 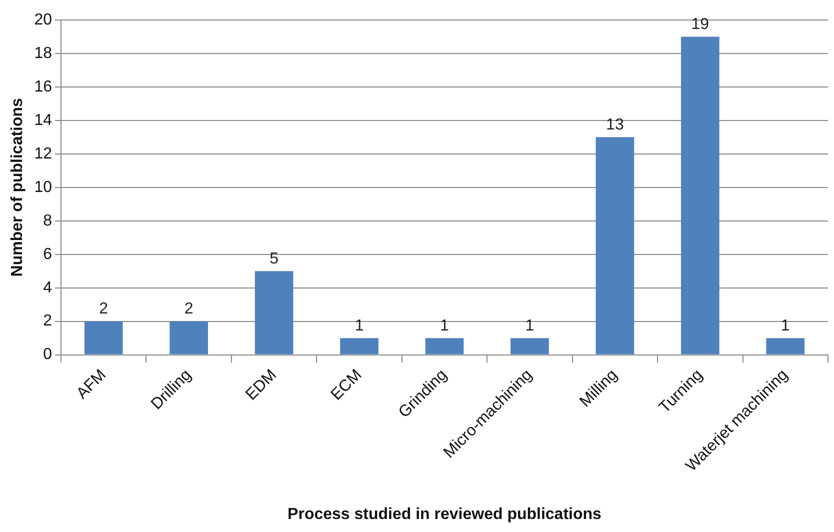 What do you see at coordinates (274, 259) in the screenshot?
I see `data-label: 5` at bounding box center [274, 259].